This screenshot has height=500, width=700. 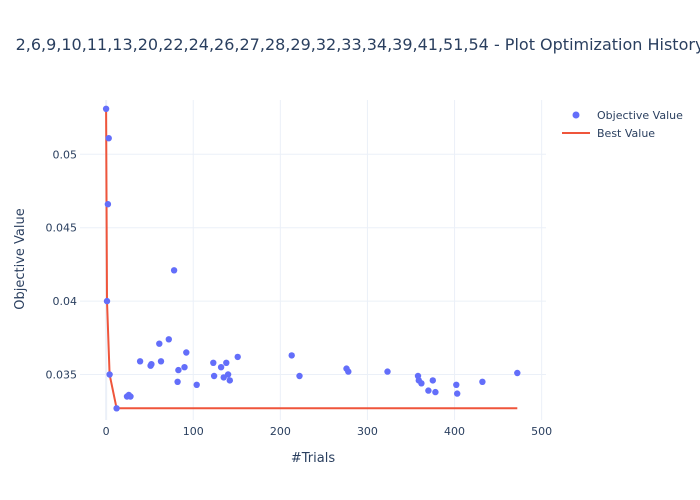 What do you see at coordinates (62, 374) in the screenshot?
I see `y-tick-label: 0.035` at bounding box center [62, 374].